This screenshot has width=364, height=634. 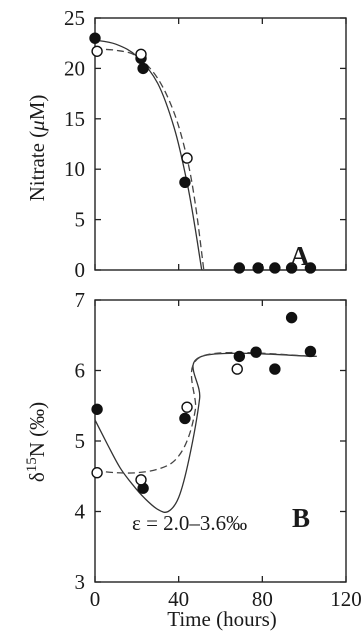 I want to click on panel-b-x-tick-label: 120, so click(x=346, y=599).